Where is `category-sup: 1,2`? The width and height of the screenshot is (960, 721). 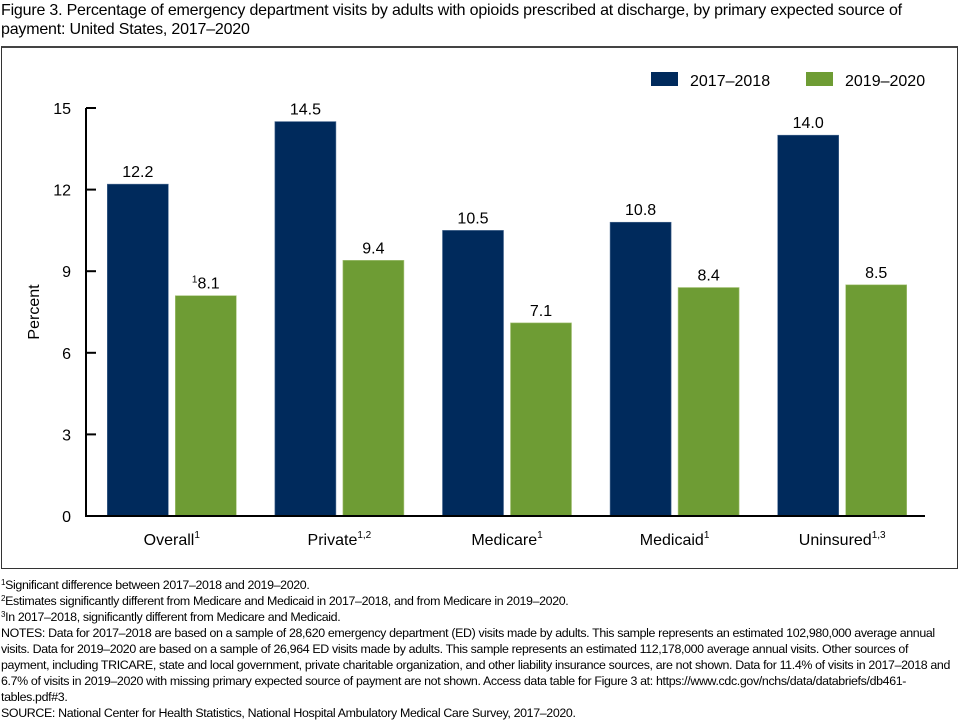
category-sup: 1,2 is located at coordinates (364, 535).